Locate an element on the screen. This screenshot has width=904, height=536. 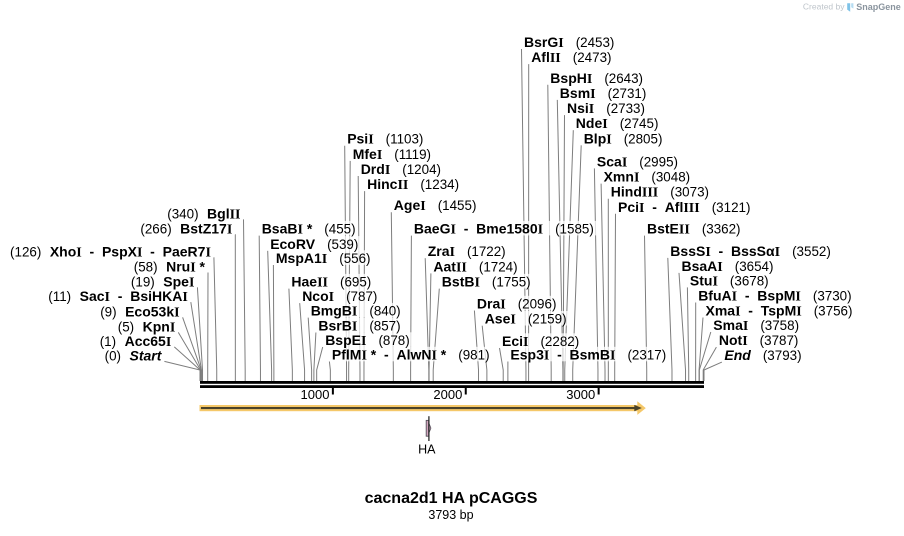
svg-text:BsrBI(857): BsrBI (857) is located at coordinates (359, 326).